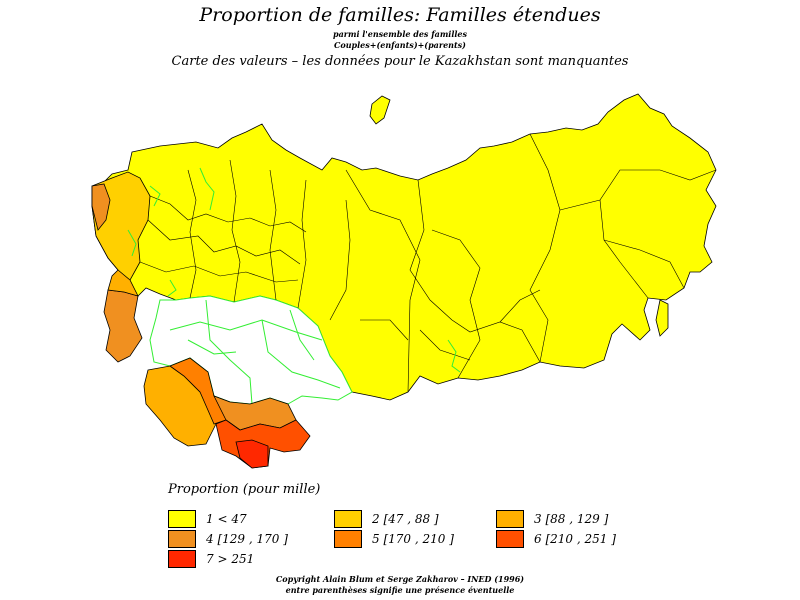  What do you see at coordinates (405, 519) in the screenshot?
I see `legend-label-2: 2 [47 , 88 ]` at bounding box center [405, 519].